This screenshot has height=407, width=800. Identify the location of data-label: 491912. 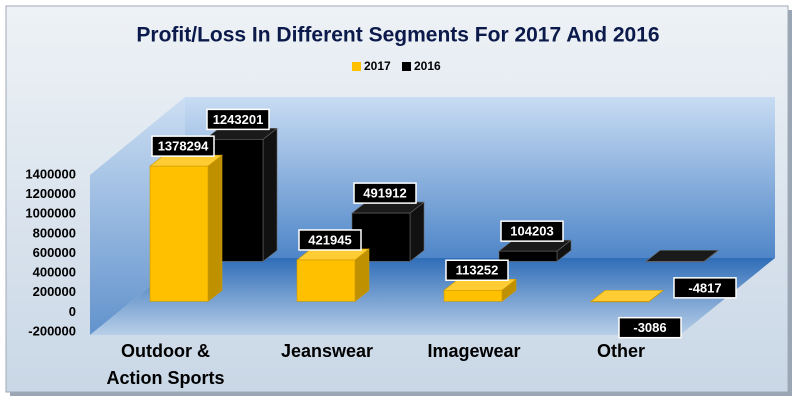
(384, 193).